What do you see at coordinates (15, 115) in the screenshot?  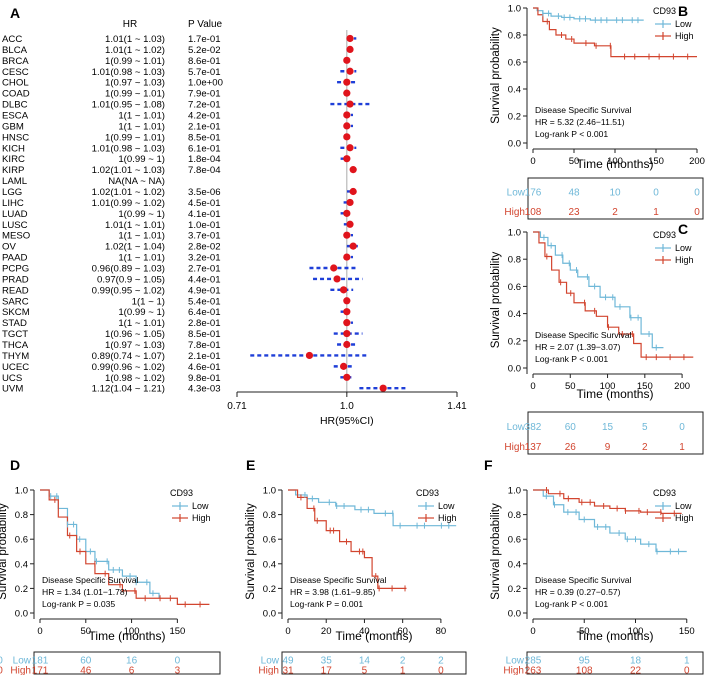 I see `forest-row-name: ESCA` at bounding box center [15, 115].